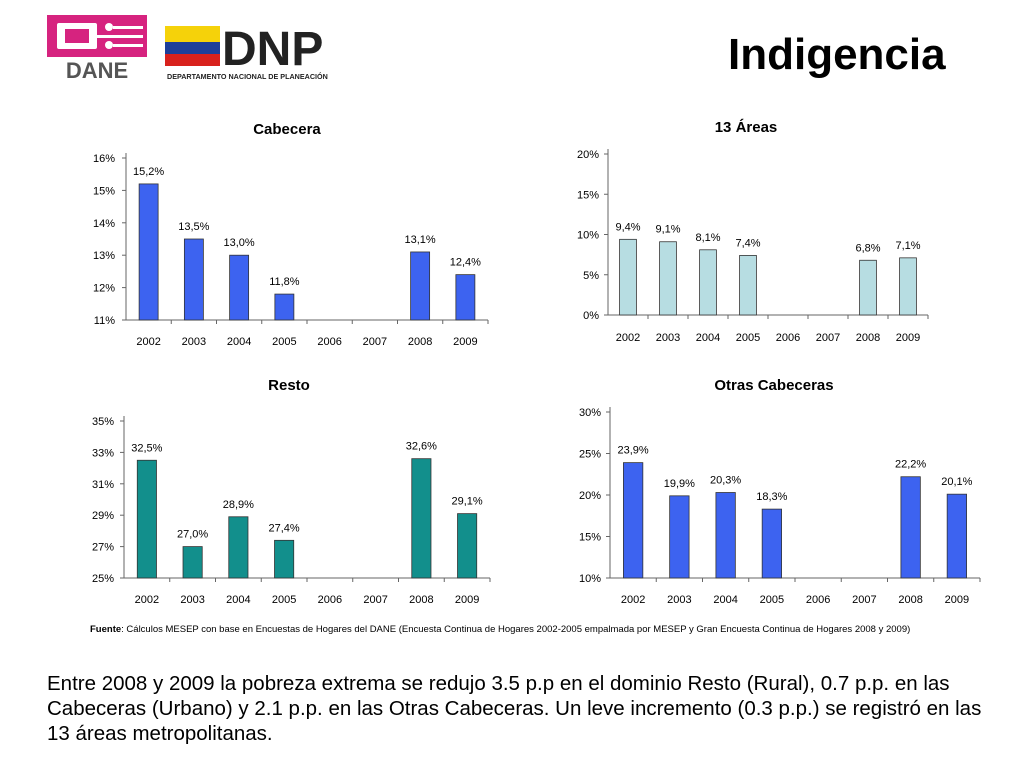 The height and width of the screenshot is (768, 1024). What do you see at coordinates (633, 451) in the screenshot?
I see `data-label: 23,9%` at bounding box center [633, 451].